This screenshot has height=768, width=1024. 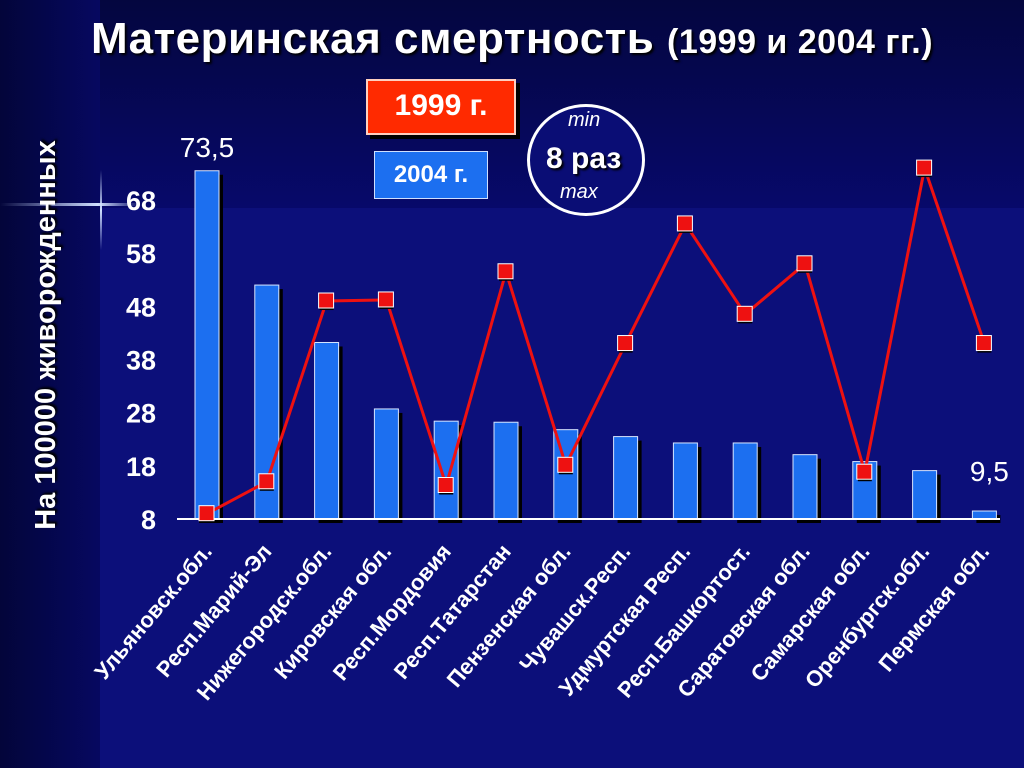 What do you see at coordinates (441, 107) in the screenshot?
I see `legend-1999: 1999 г.` at bounding box center [441, 107].